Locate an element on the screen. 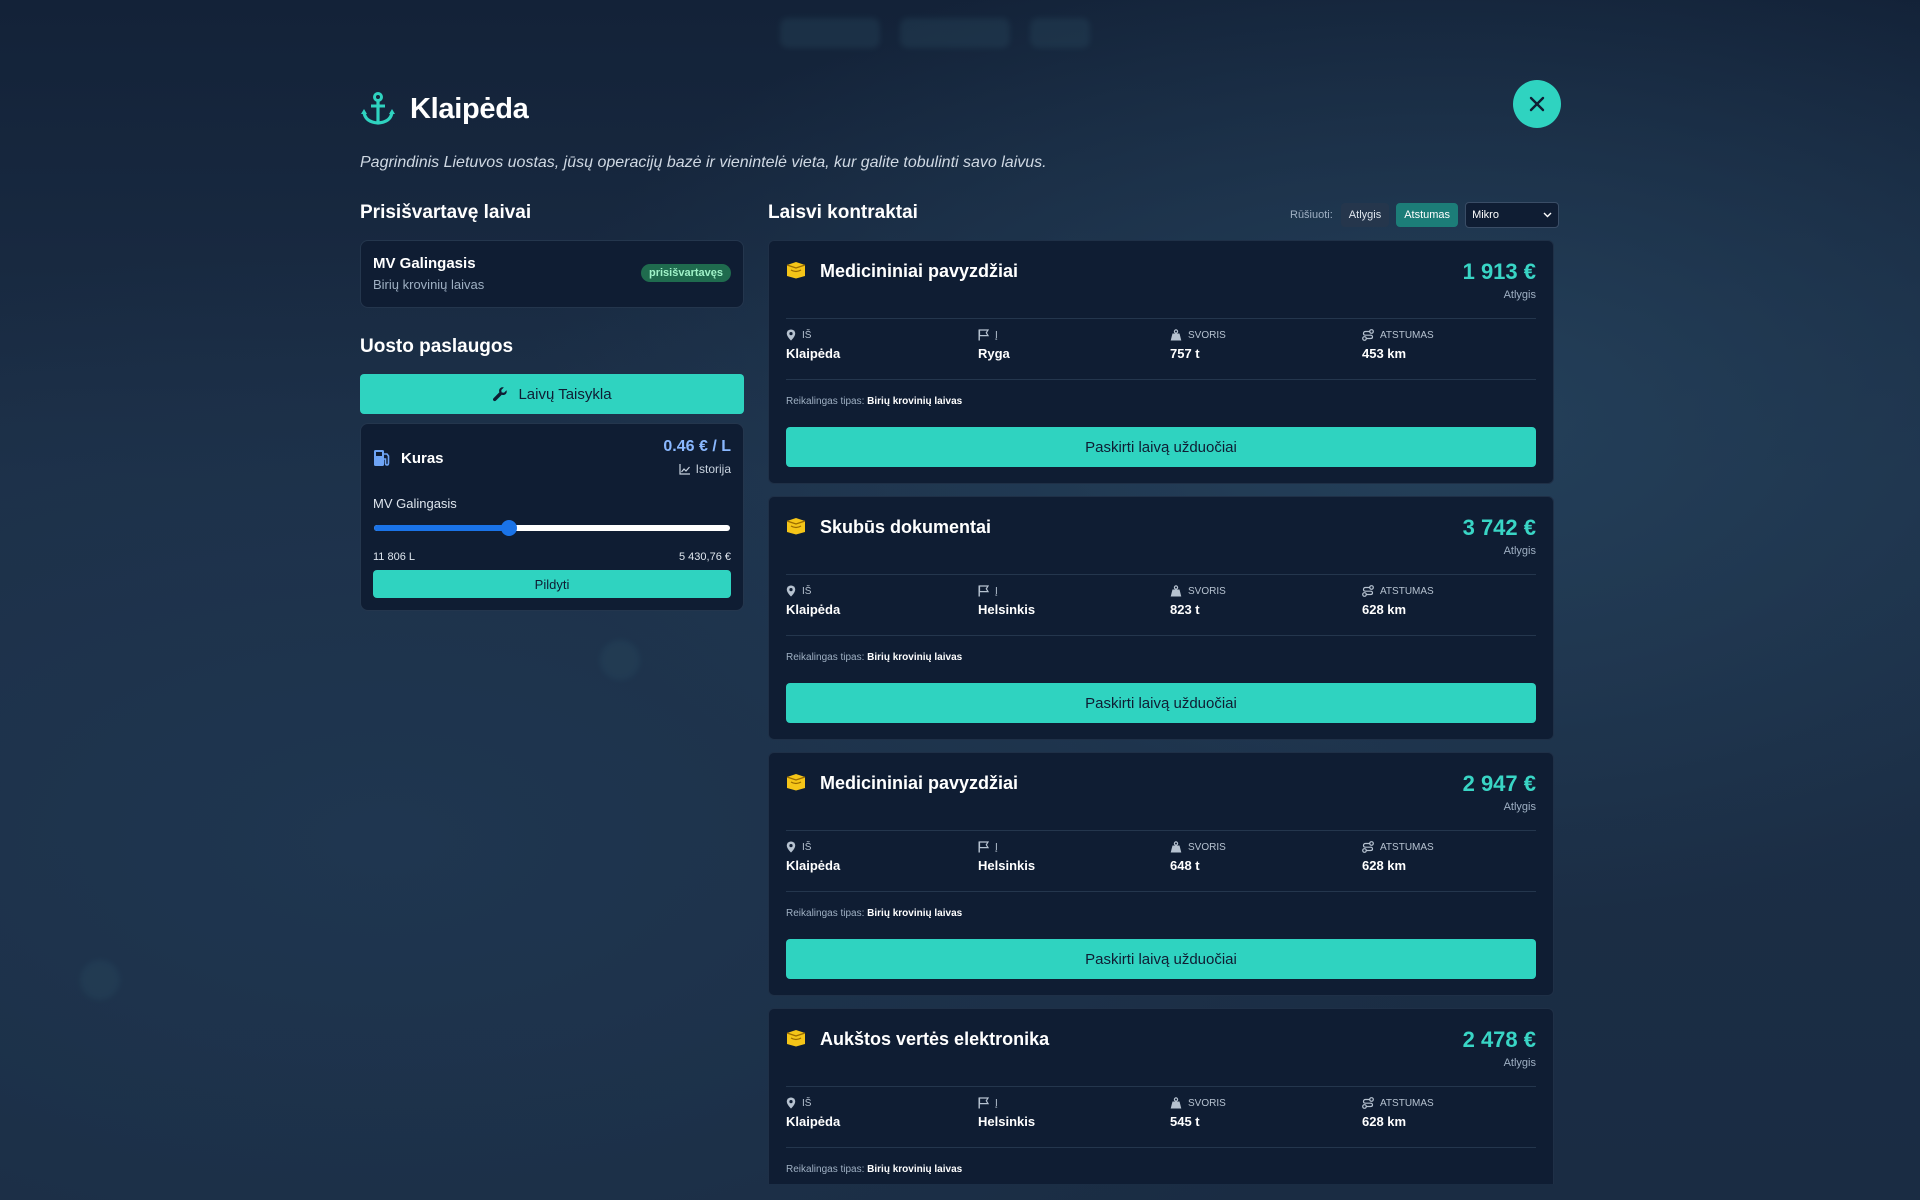 The image size is (1920, 1200). contract-name: Skubūs dokumentai is located at coordinates (906, 527).